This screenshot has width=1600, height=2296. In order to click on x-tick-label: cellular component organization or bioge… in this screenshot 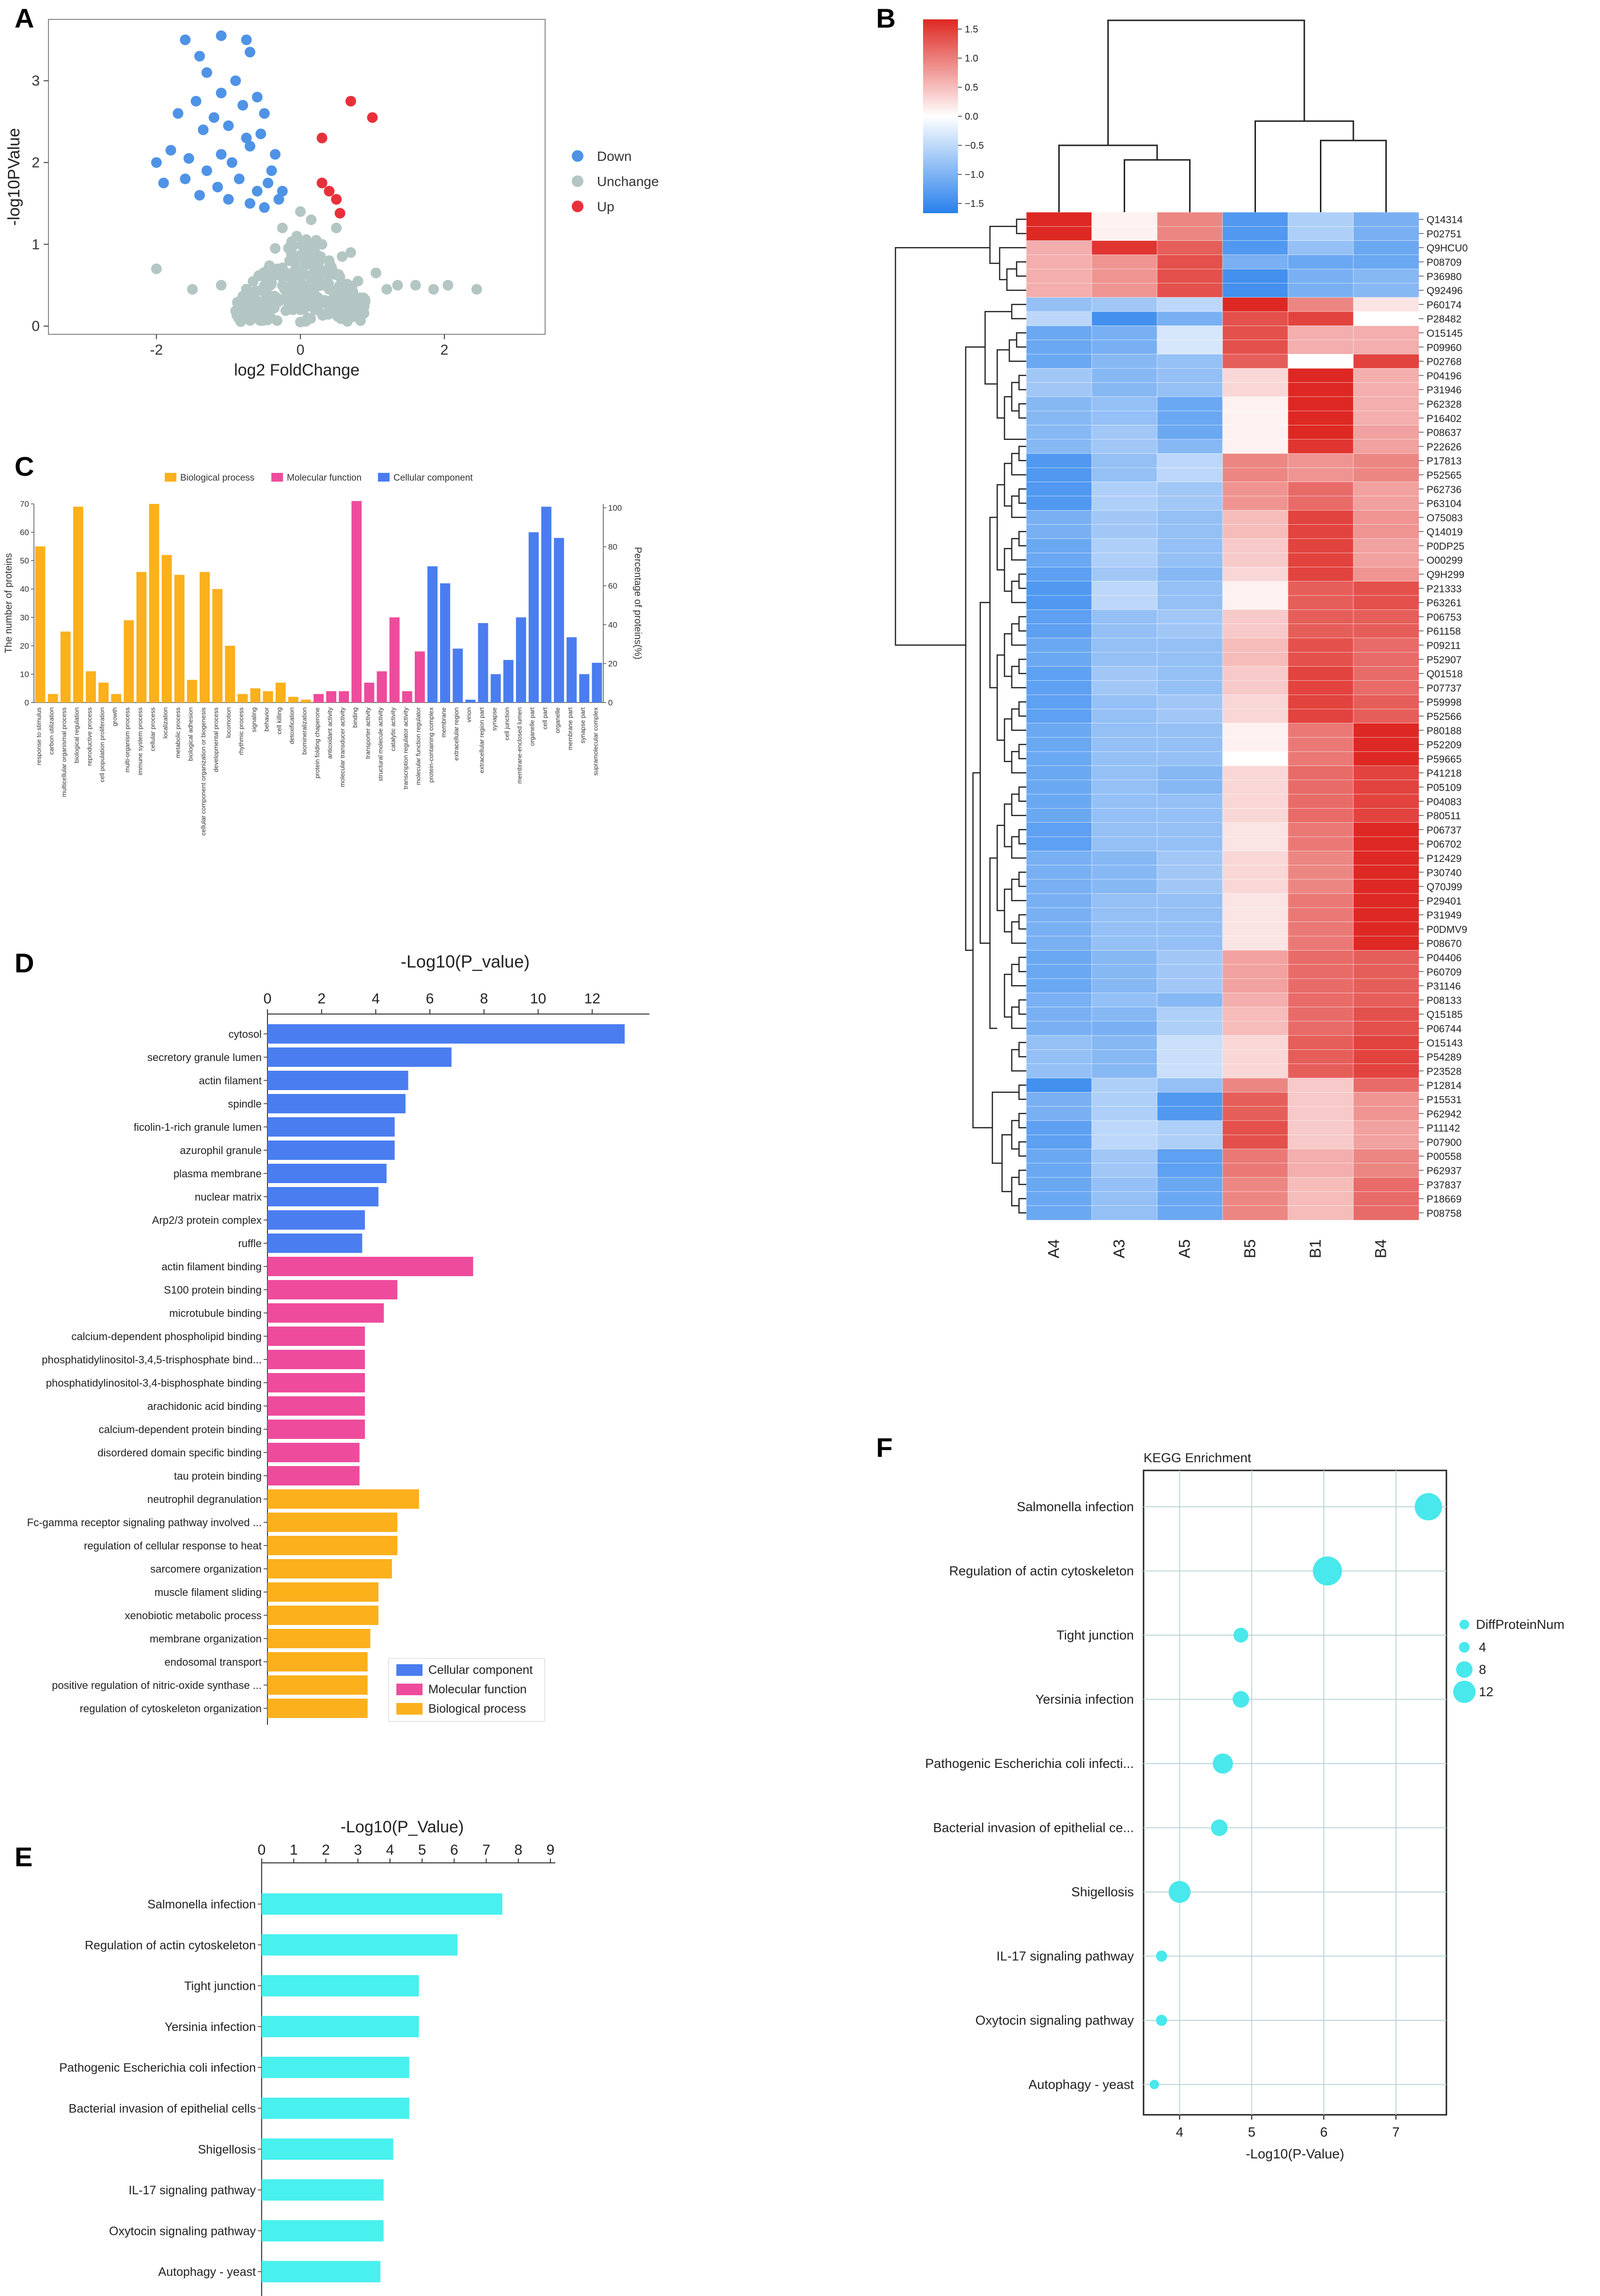, I will do `click(203, 772)`.